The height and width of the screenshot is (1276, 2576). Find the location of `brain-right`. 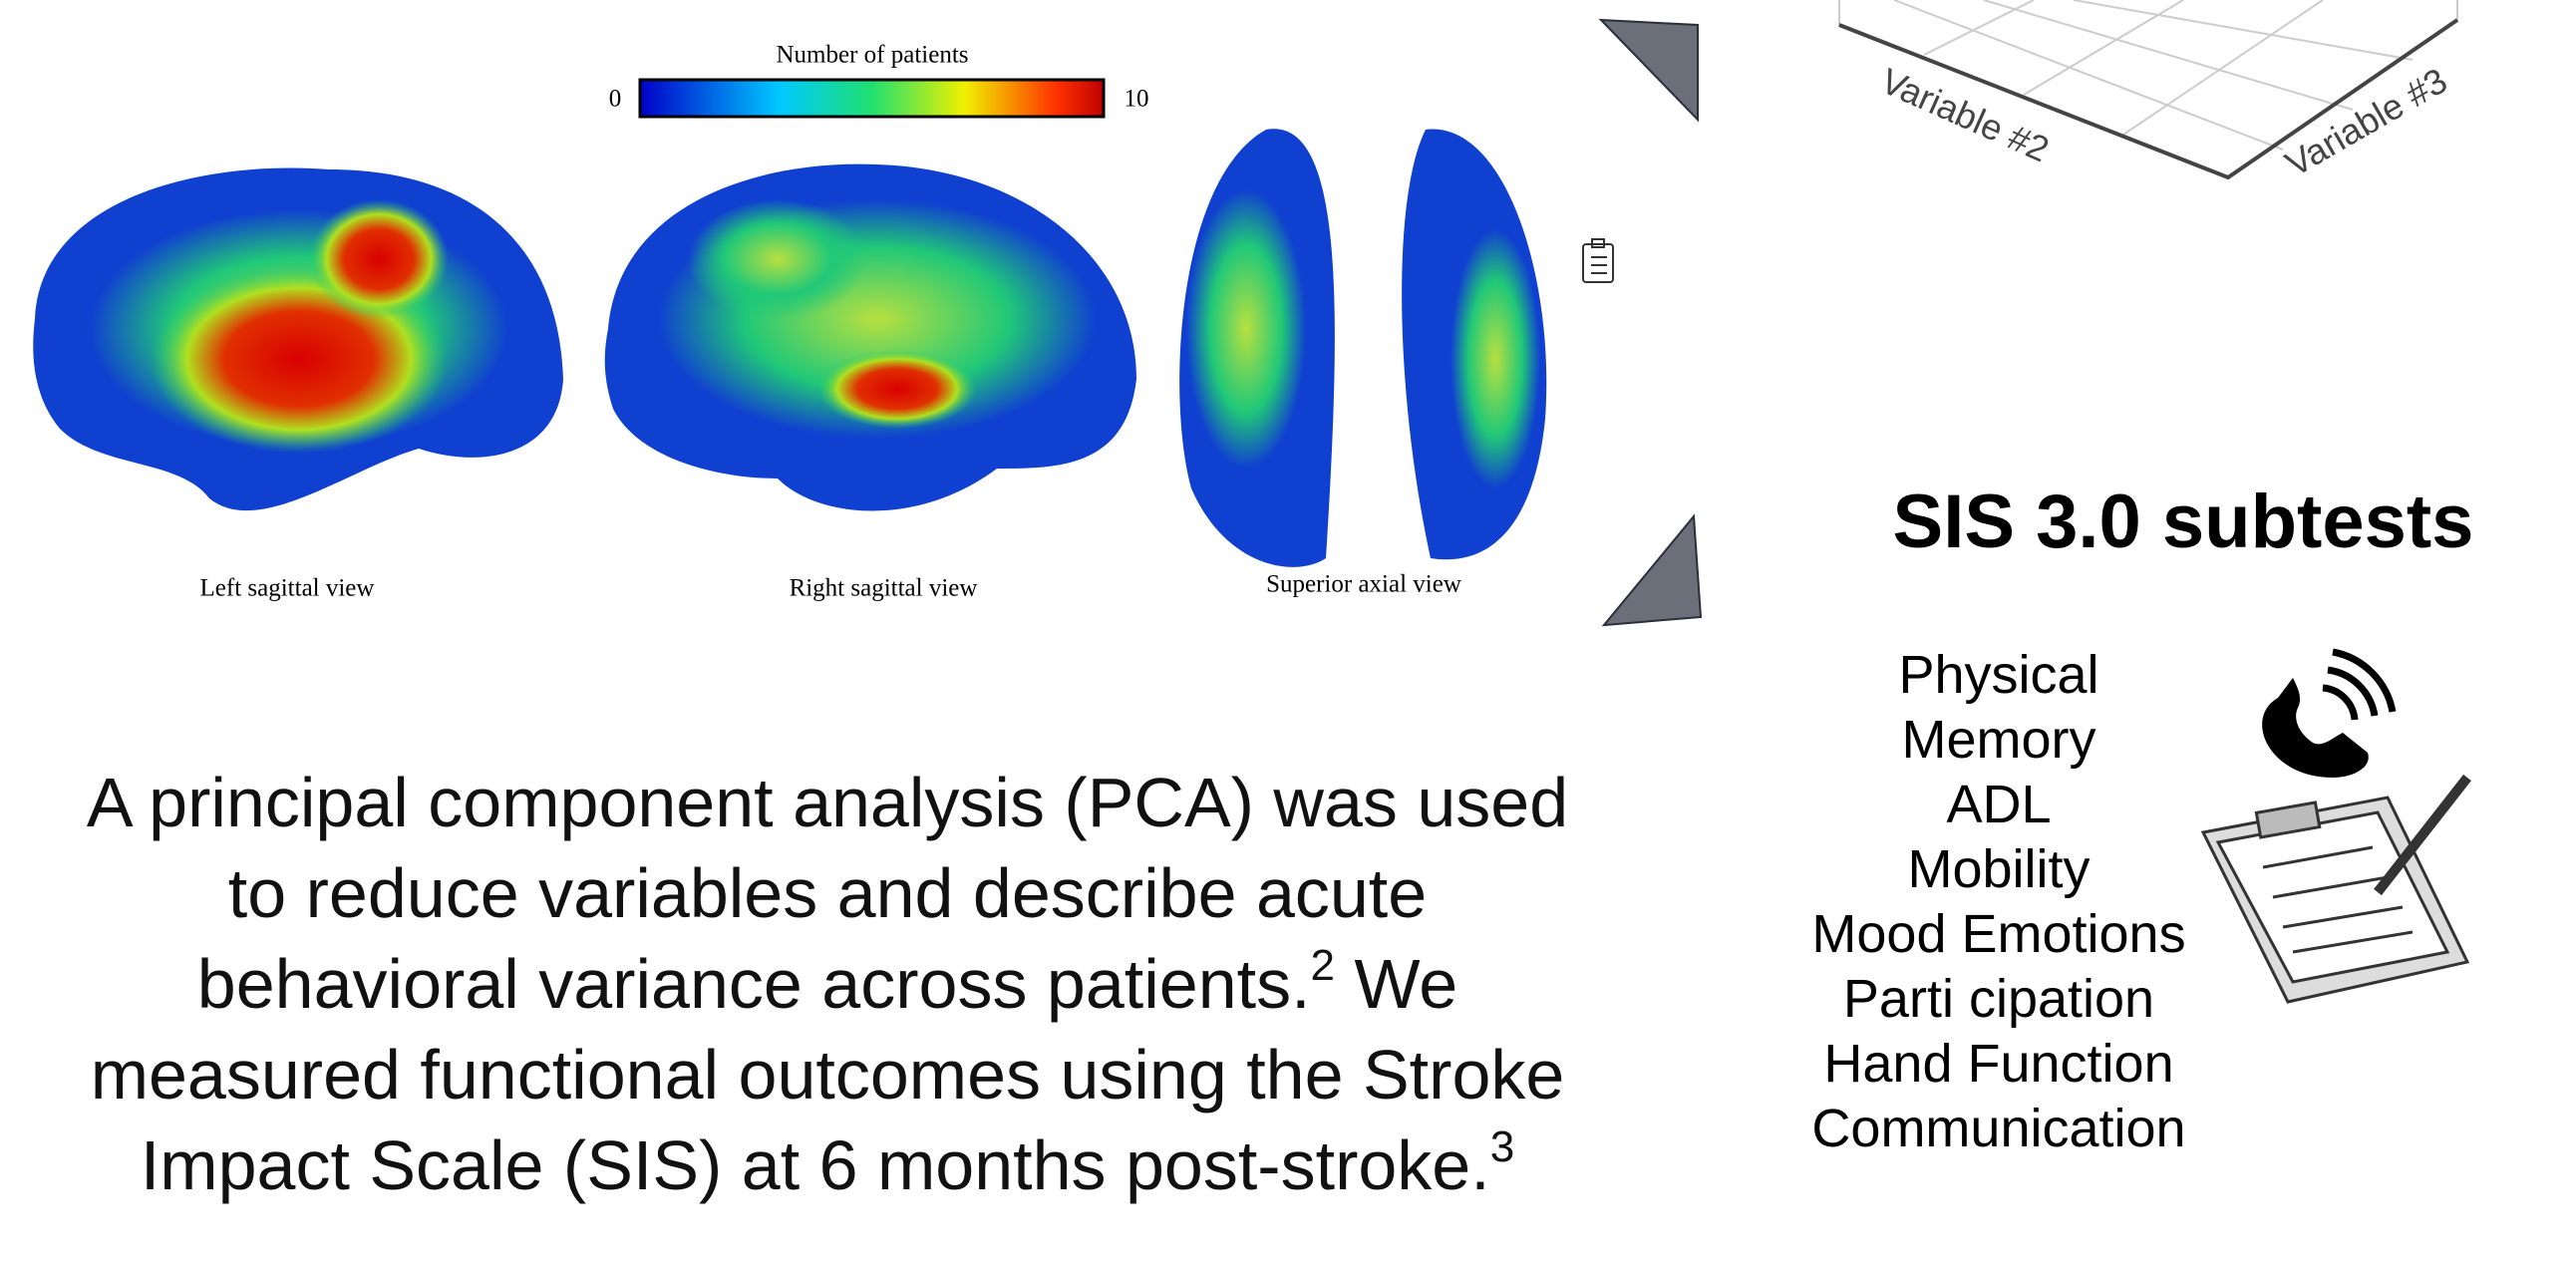

brain-right is located at coordinates (870, 337).